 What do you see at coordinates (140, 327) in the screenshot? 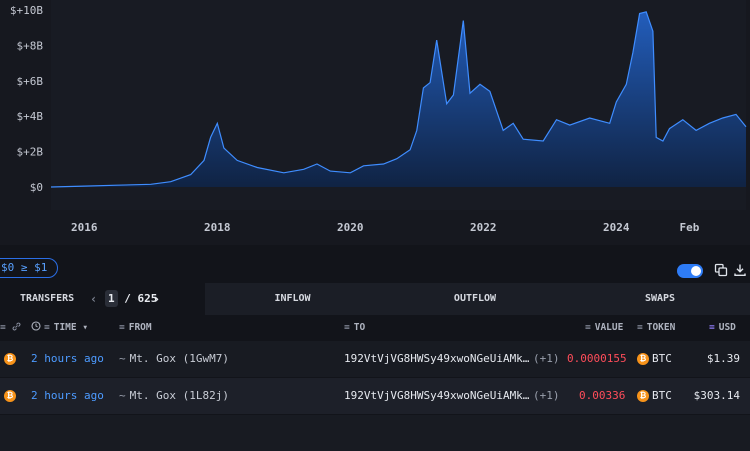
I see `column-from-label: FROM` at bounding box center [140, 327].